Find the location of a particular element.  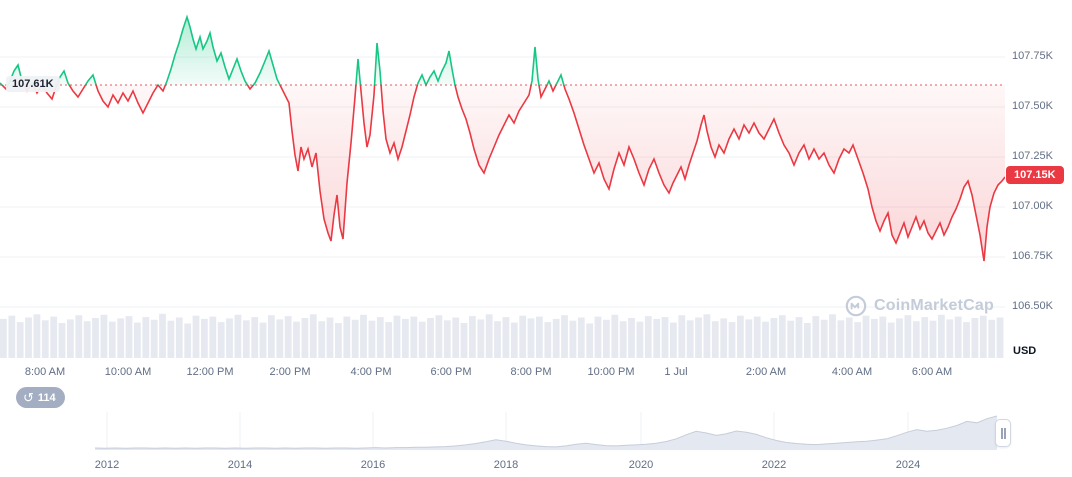

timeline-year-label: 2012 is located at coordinates (107, 465).